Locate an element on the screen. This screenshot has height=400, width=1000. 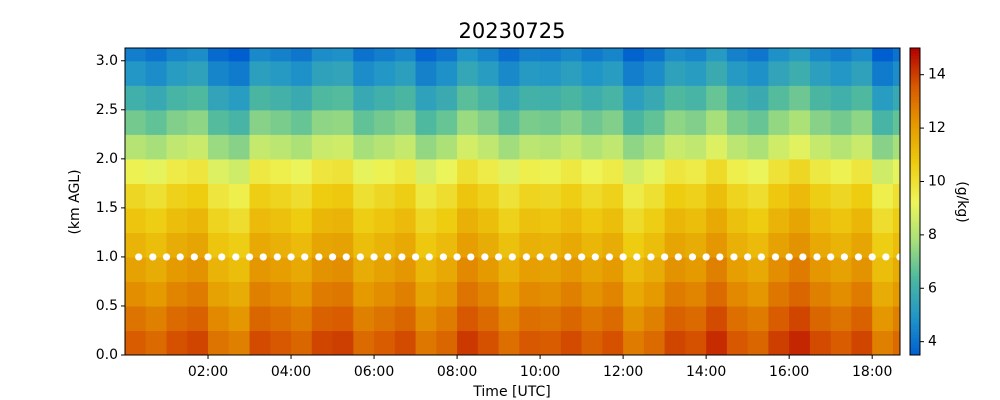
x-tick-label: 02:00 is located at coordinates (208, 372).